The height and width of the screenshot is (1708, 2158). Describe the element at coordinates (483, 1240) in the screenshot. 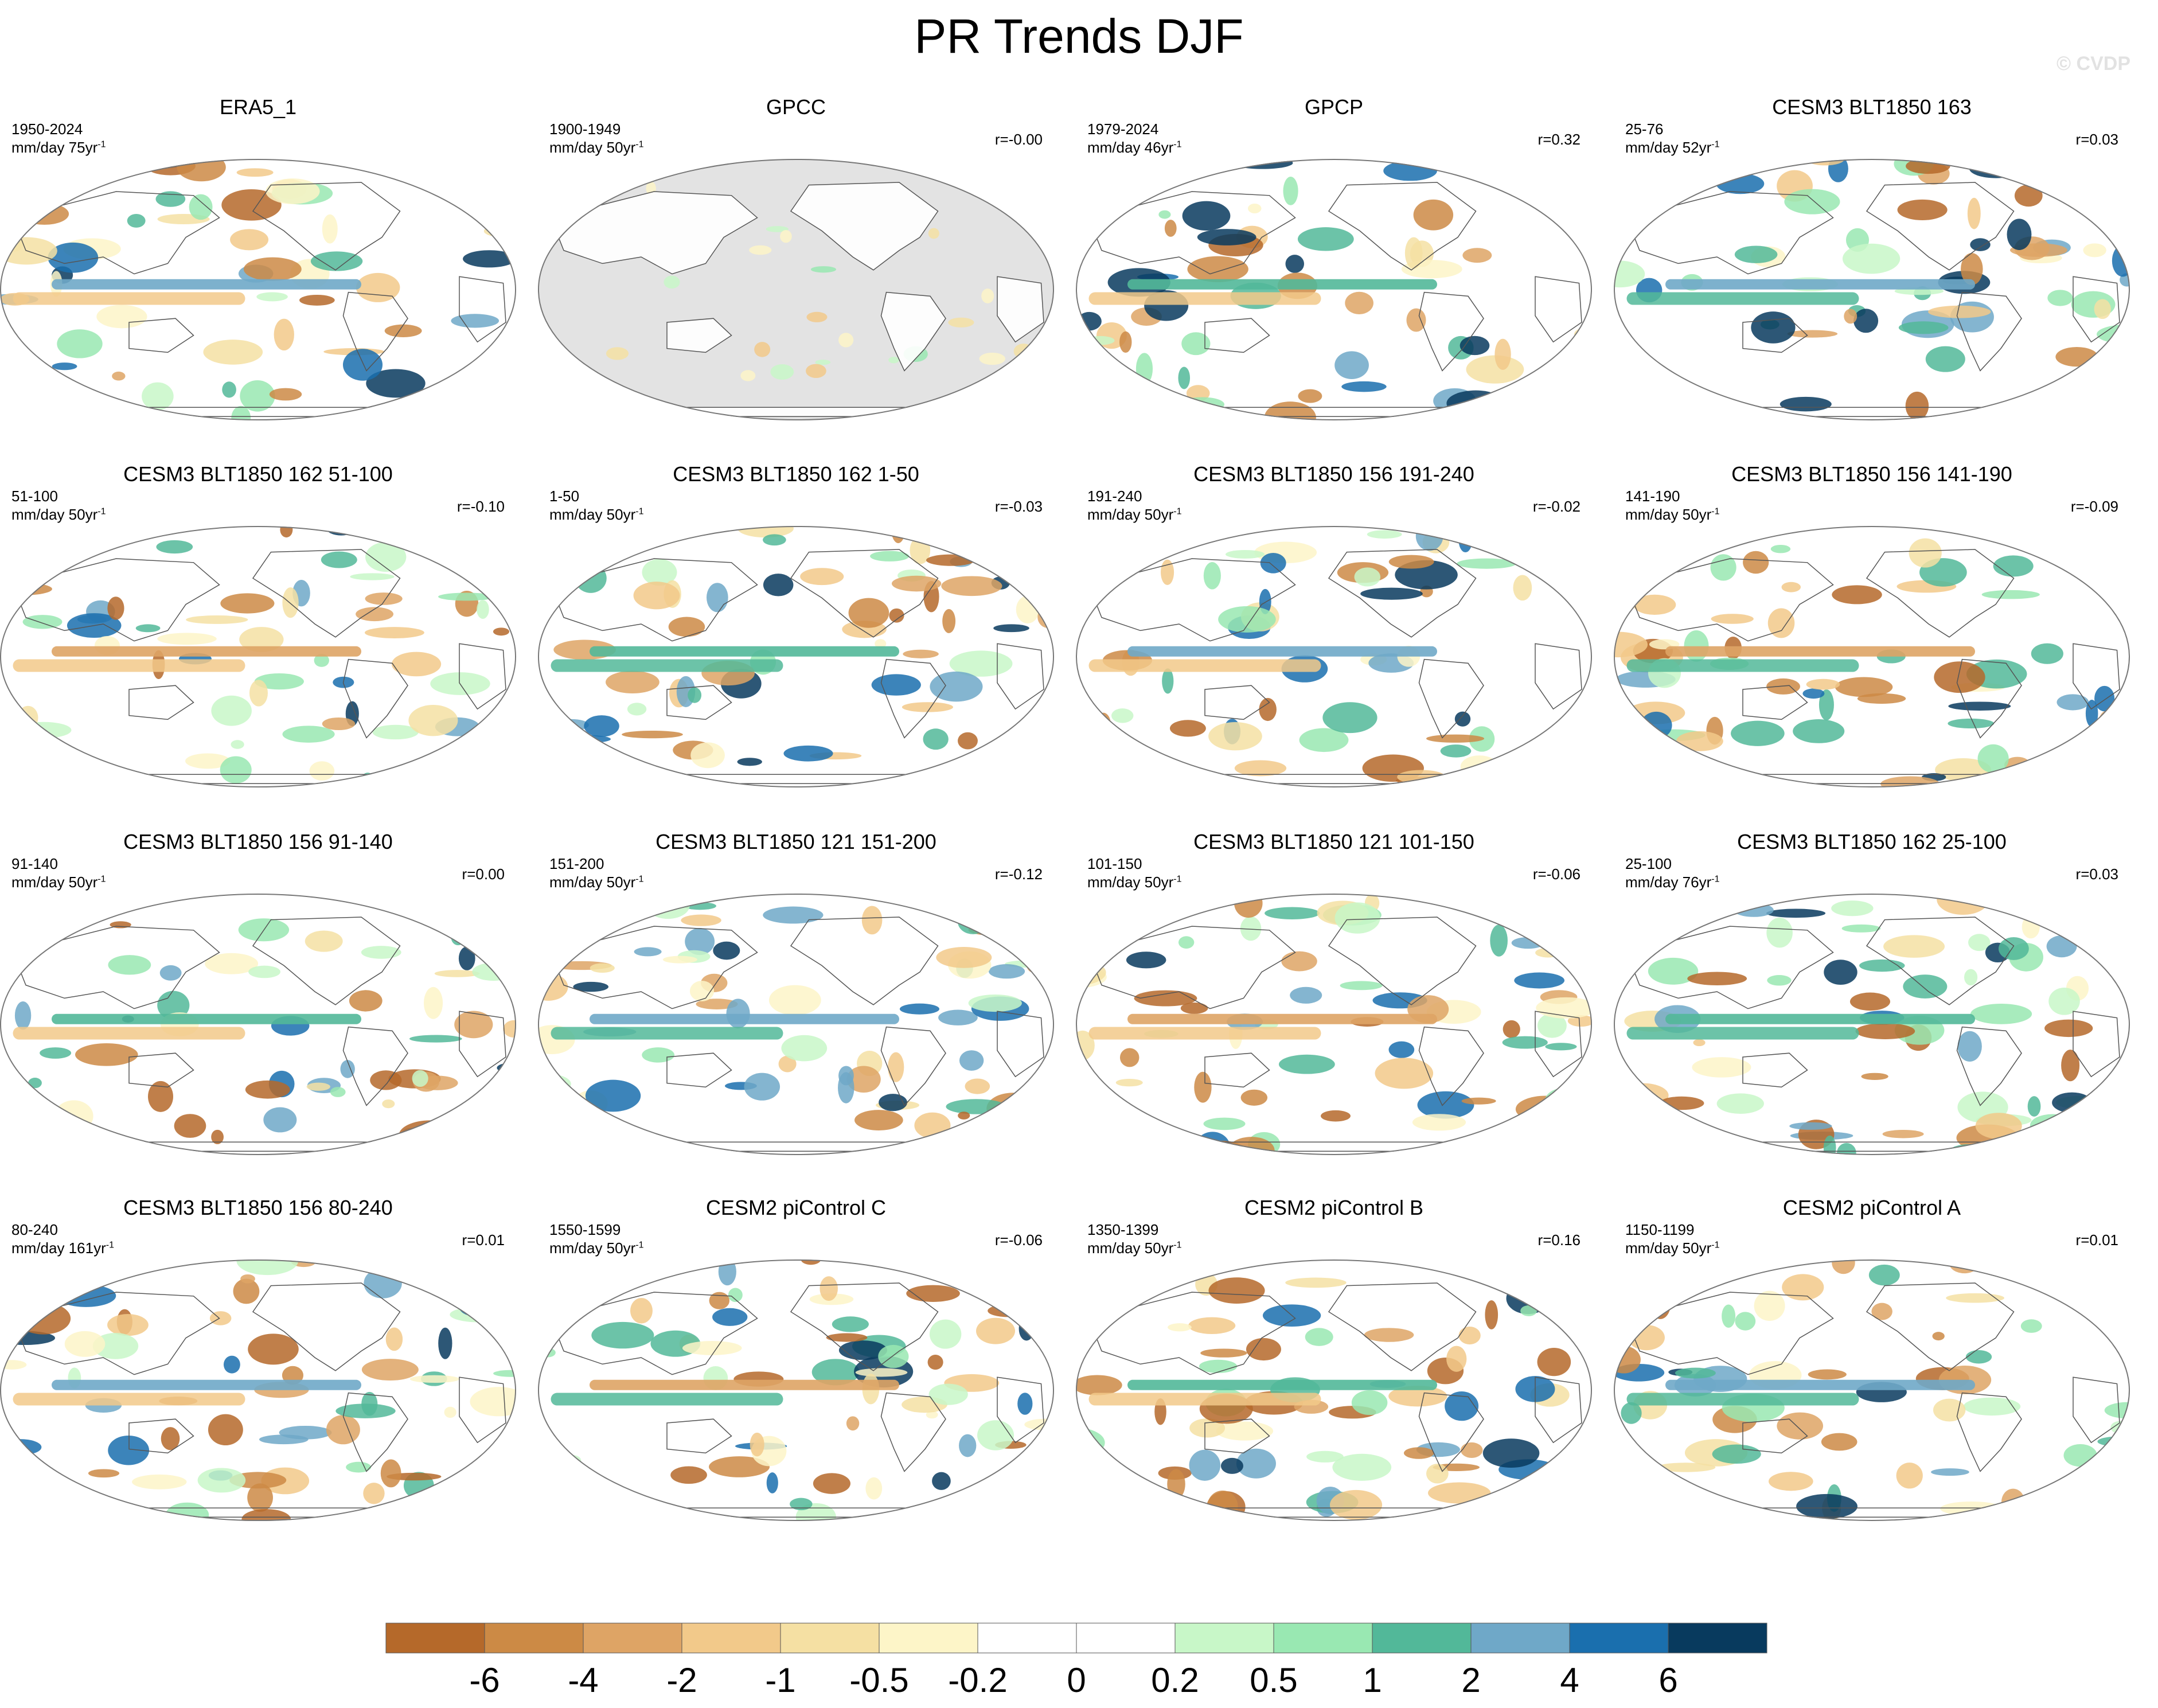

I see `panel-correlation: r=0.01` at that location.